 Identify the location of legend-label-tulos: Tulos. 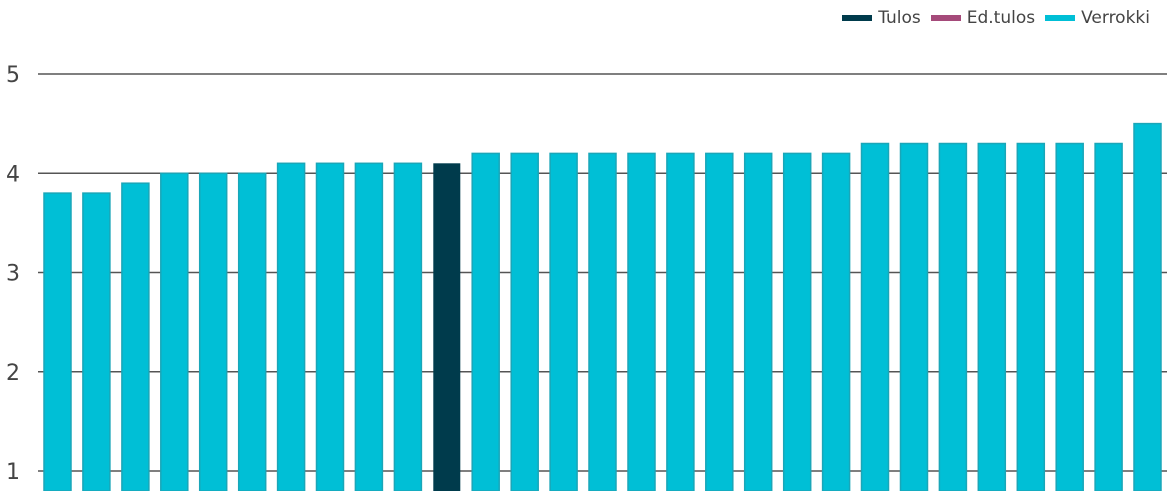
(899, 18).